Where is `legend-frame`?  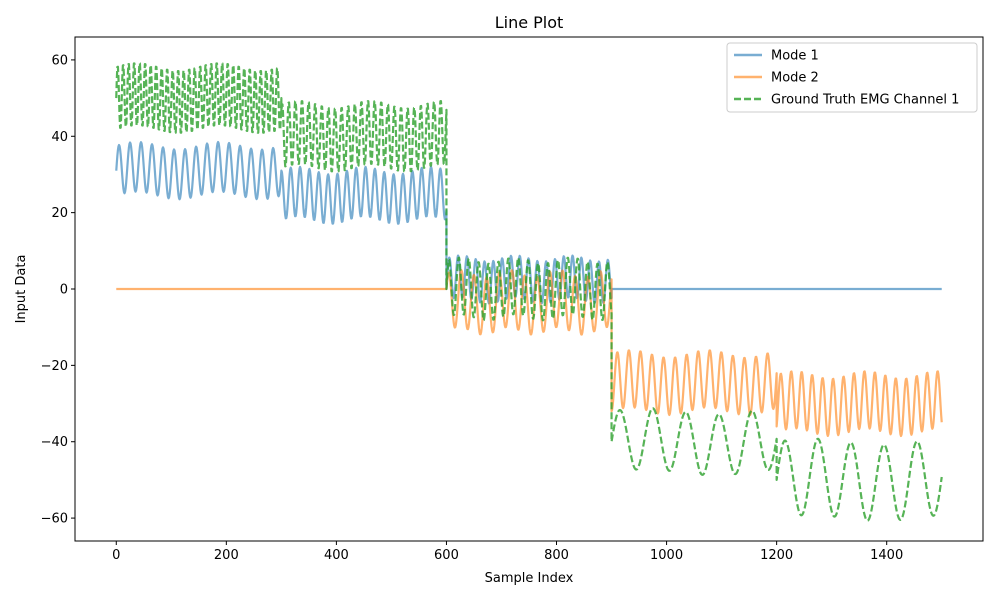 legend-frame is located at coordinates (852, 77).